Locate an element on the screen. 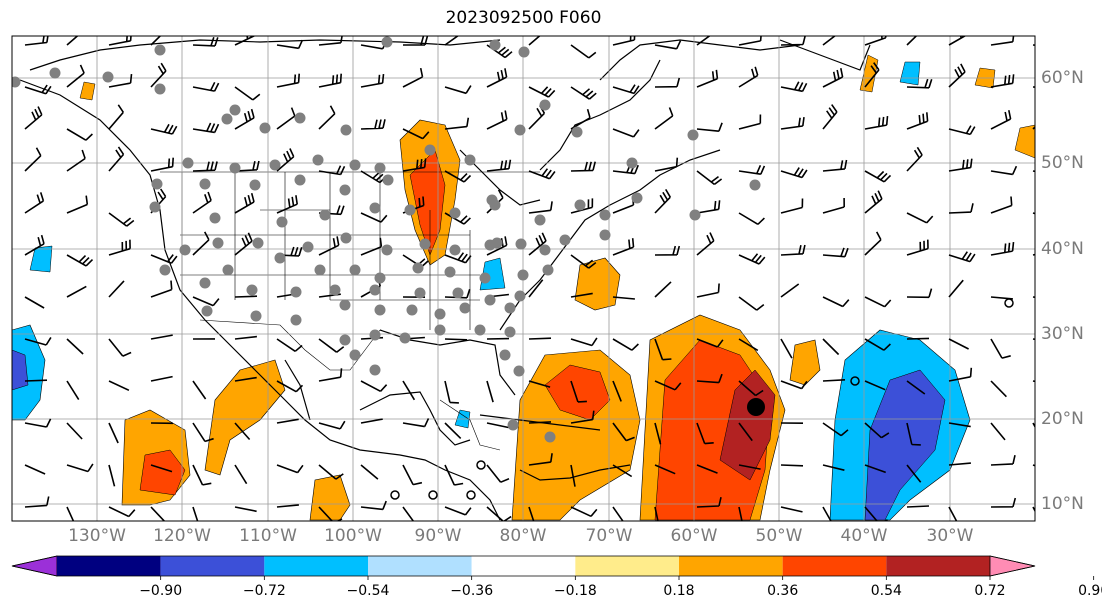 The width and height of the screenshot is (1102, 613). colorbar-tick-label: −0.36 is located at coordinates (472, 591).